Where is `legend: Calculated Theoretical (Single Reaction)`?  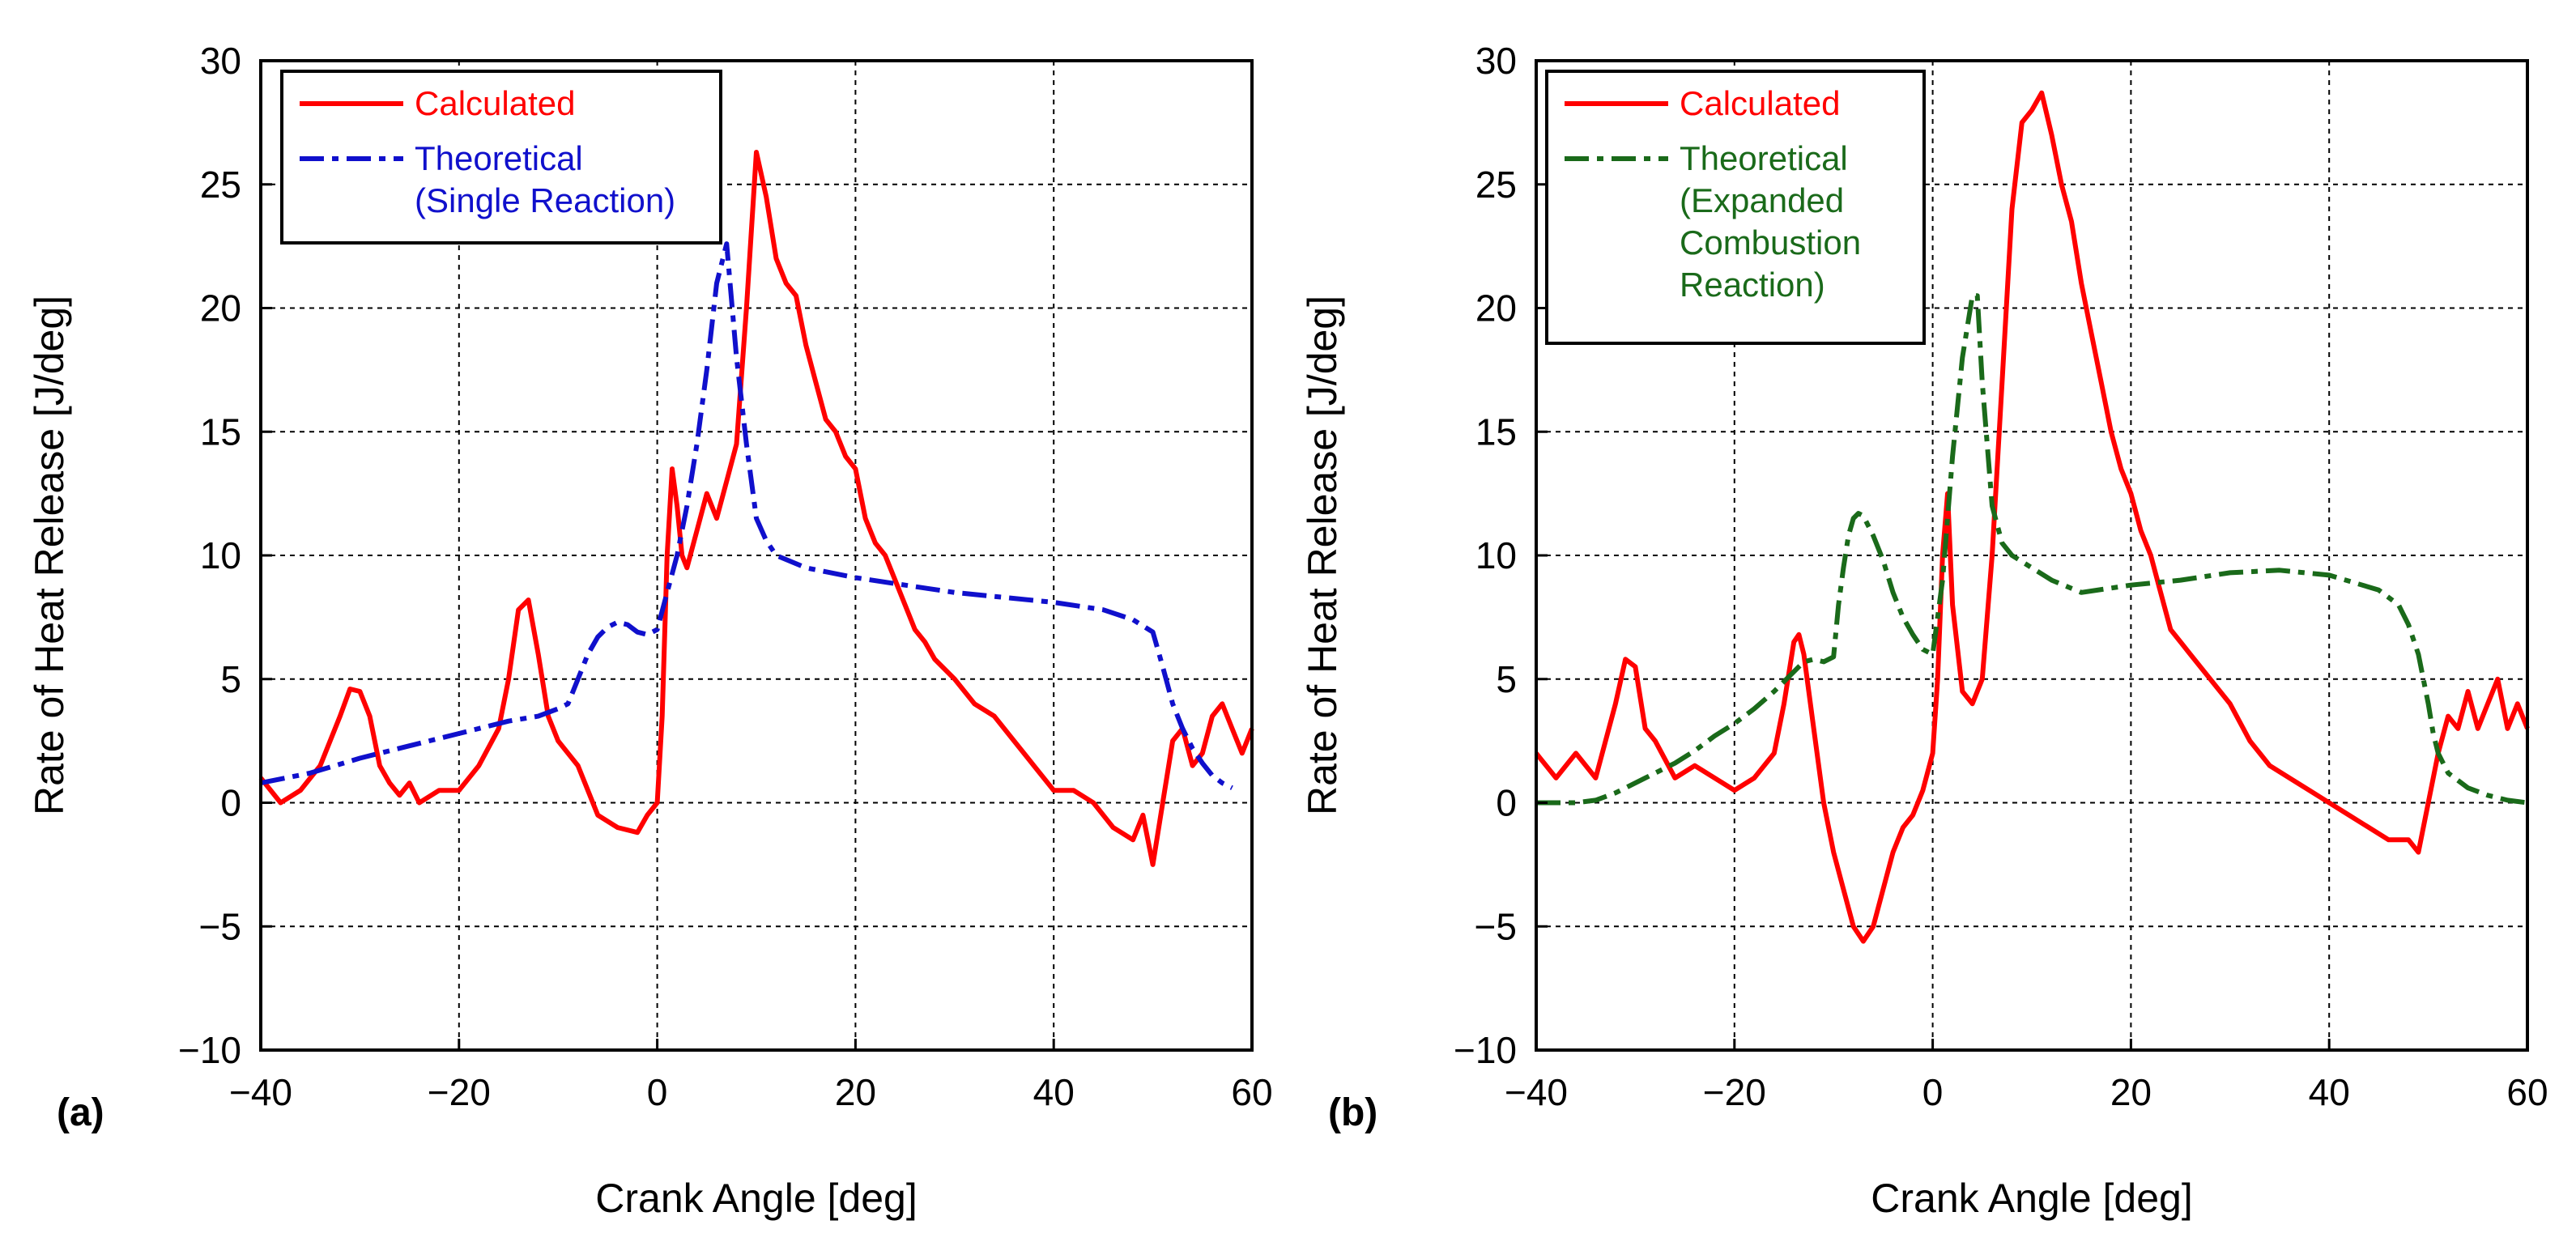 legend: Calculated Theoretical (Single Reaction) is located at coordinates (501, 157).